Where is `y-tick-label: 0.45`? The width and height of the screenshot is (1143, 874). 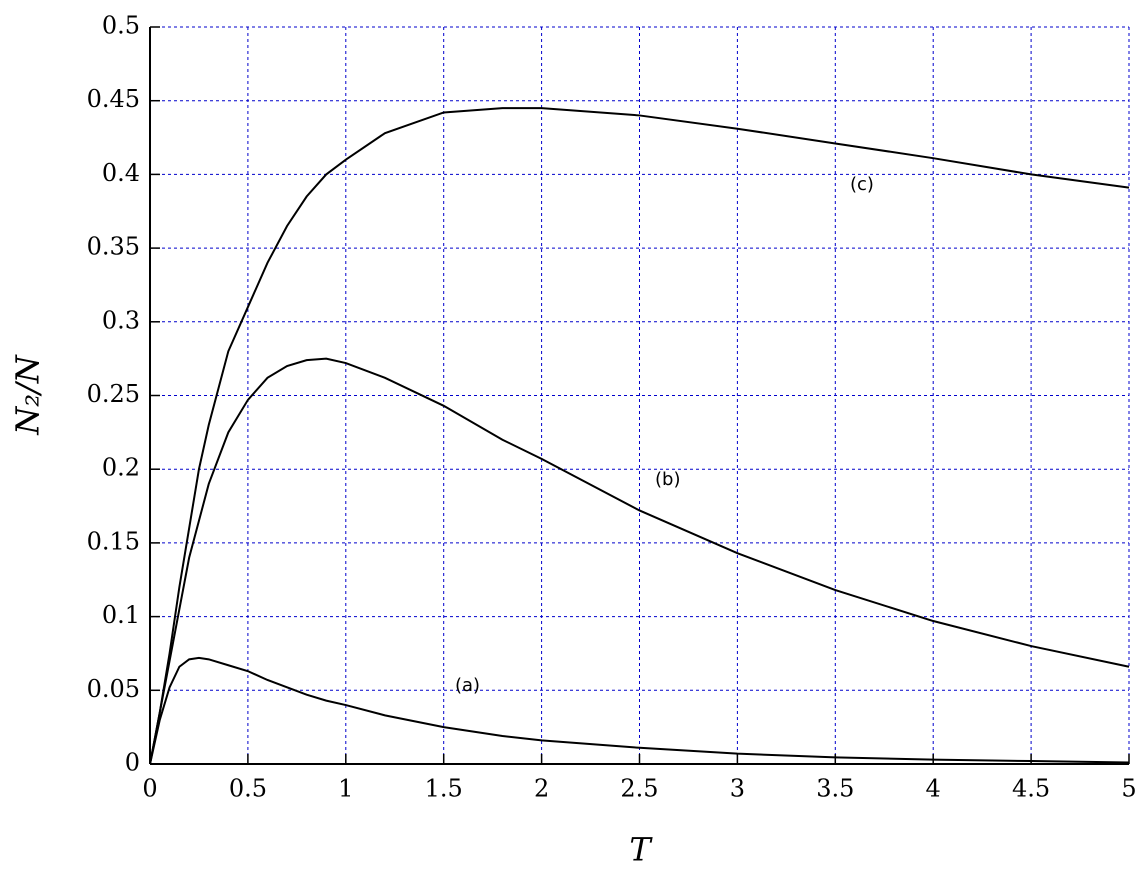 y-tick-label: 0.45 is located at coordinates (113, 99).